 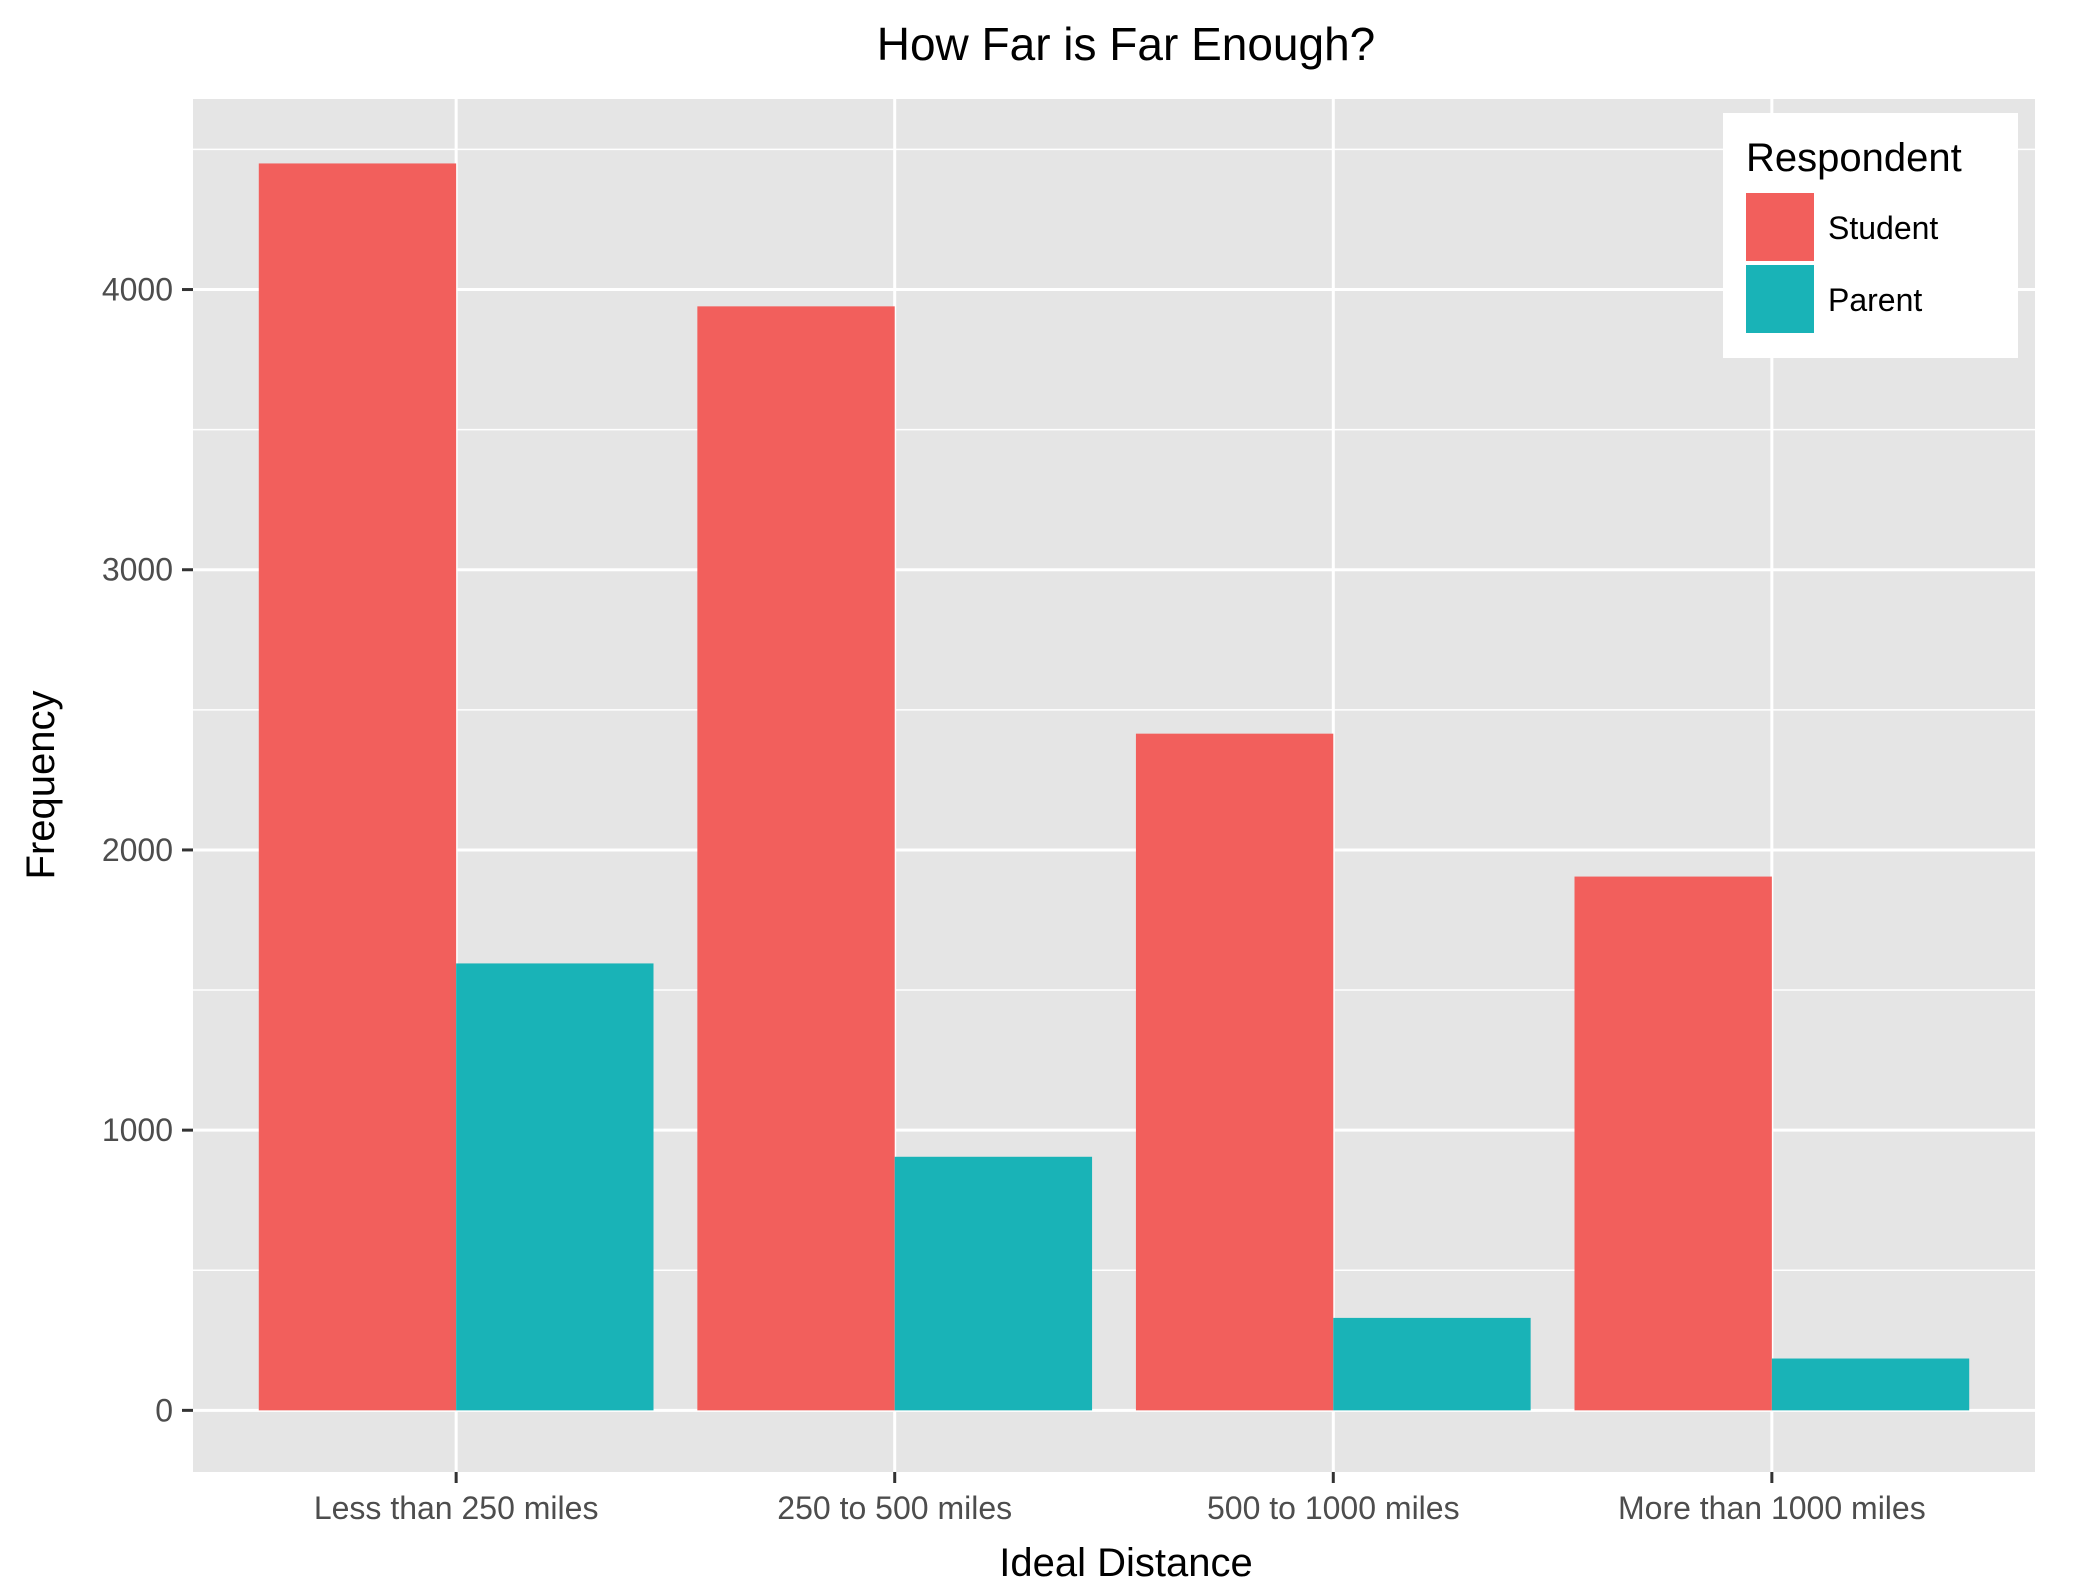 I want to click on legend-key-parent, so click(x=1780, y=299).